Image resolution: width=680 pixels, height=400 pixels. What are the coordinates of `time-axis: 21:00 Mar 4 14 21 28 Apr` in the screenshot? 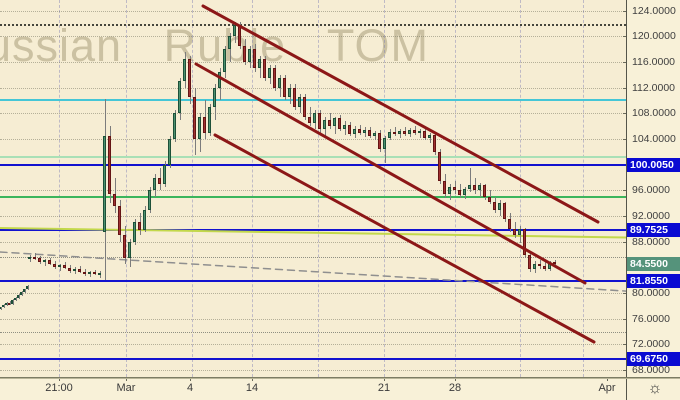 It's located at (340, 388).